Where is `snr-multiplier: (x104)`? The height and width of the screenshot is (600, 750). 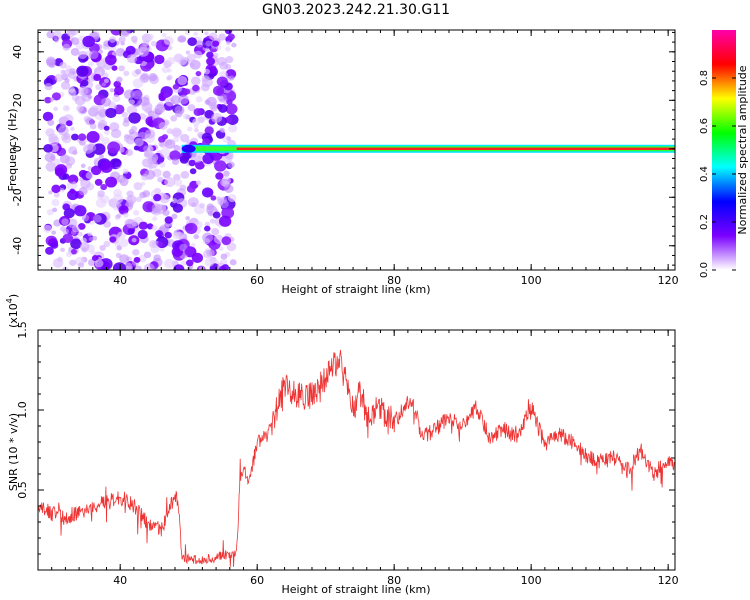 snr-multiplier: (x104) is located at coordinates (12, 311).